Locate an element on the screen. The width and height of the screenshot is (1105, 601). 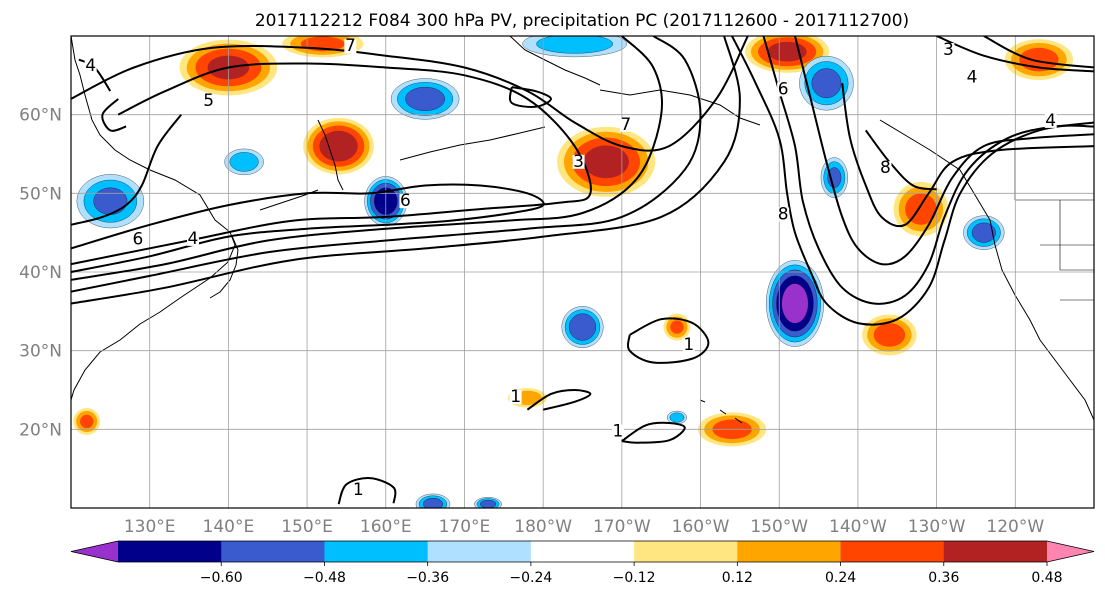
colorbar-outline is located at coordinates (582, 551).